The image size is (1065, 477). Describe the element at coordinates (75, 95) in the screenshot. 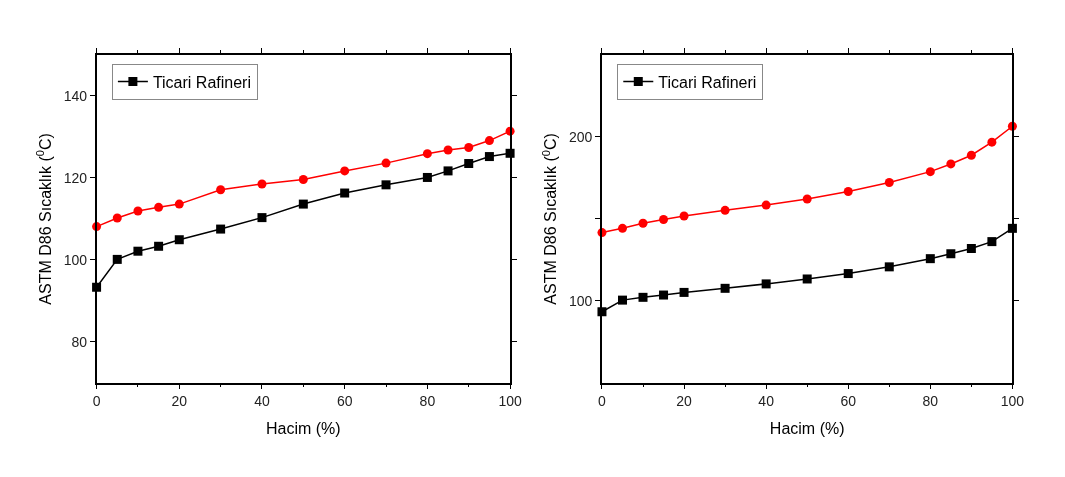

I see `y-tick-label: 140` at that location.